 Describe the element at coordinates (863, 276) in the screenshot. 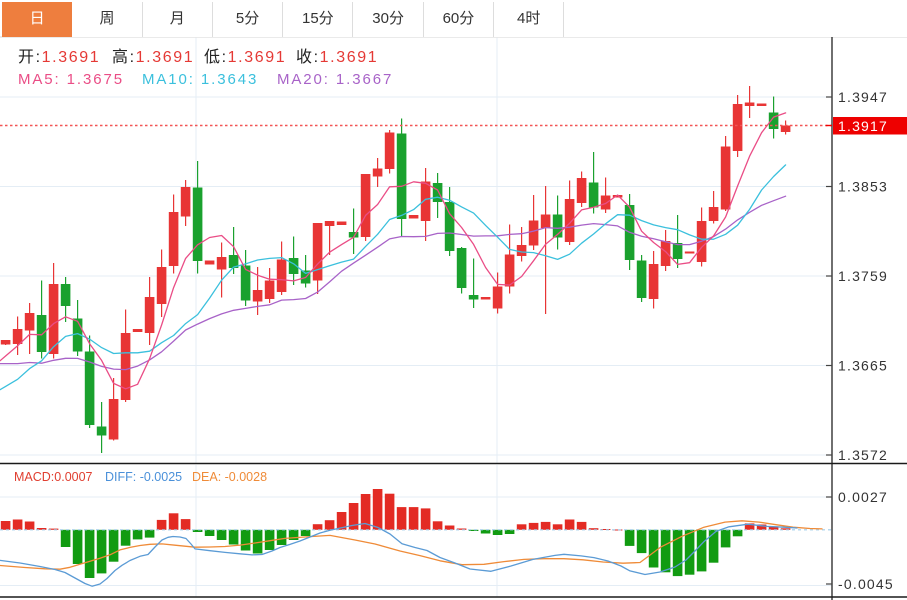

I see `svg-text: 1.3759` at that location.